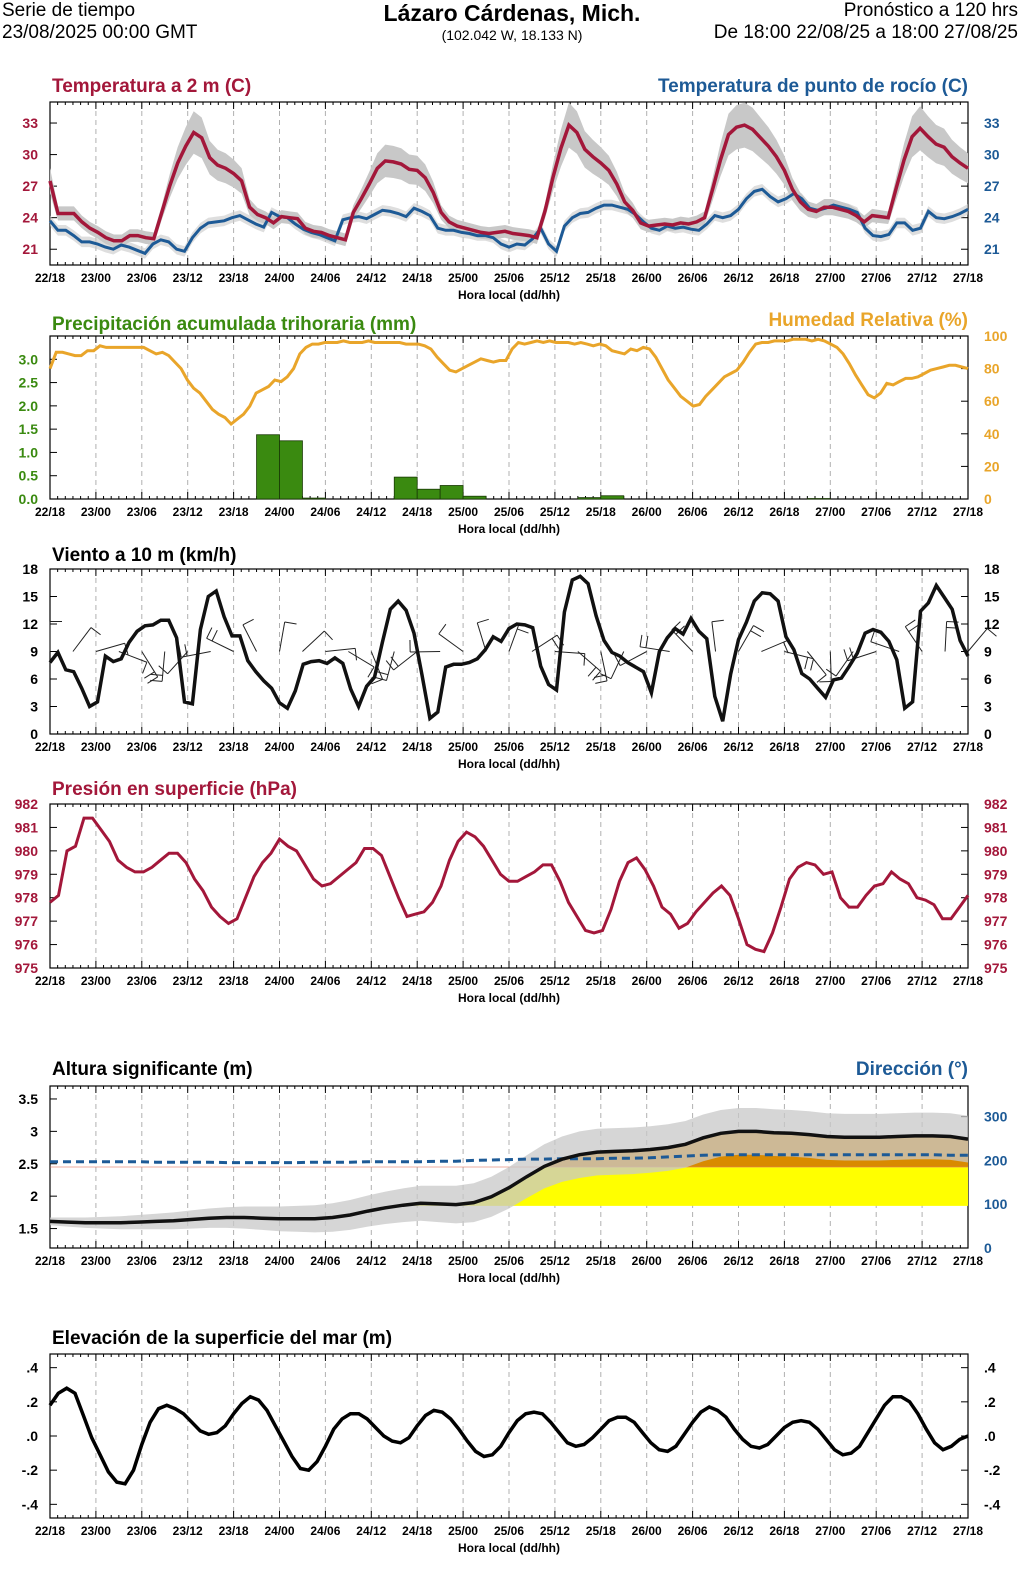 The width and height of the screenshot is (1024, 1576). I want to click on y-tick-label-right: 977, so click(996, 921).